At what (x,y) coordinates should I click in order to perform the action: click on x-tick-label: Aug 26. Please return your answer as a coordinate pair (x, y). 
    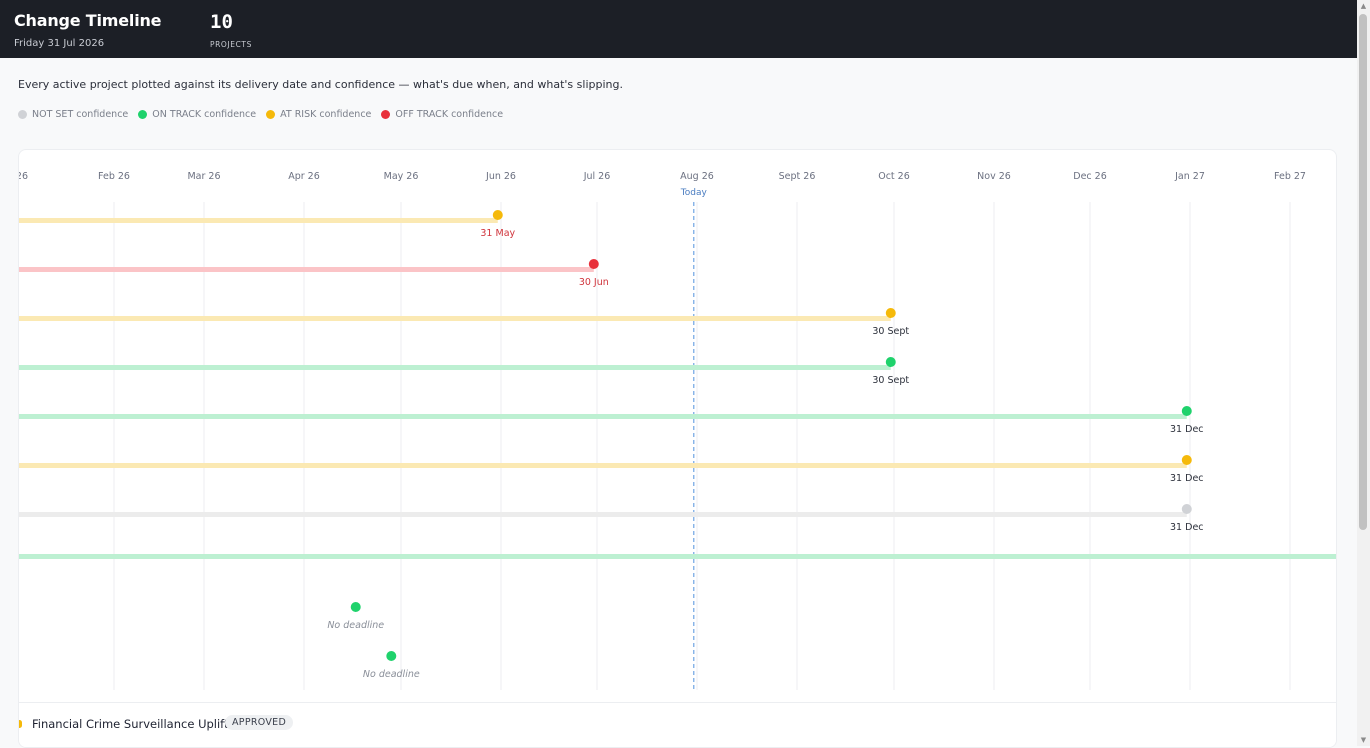
    Looking at the image, I should click on (697, 176).